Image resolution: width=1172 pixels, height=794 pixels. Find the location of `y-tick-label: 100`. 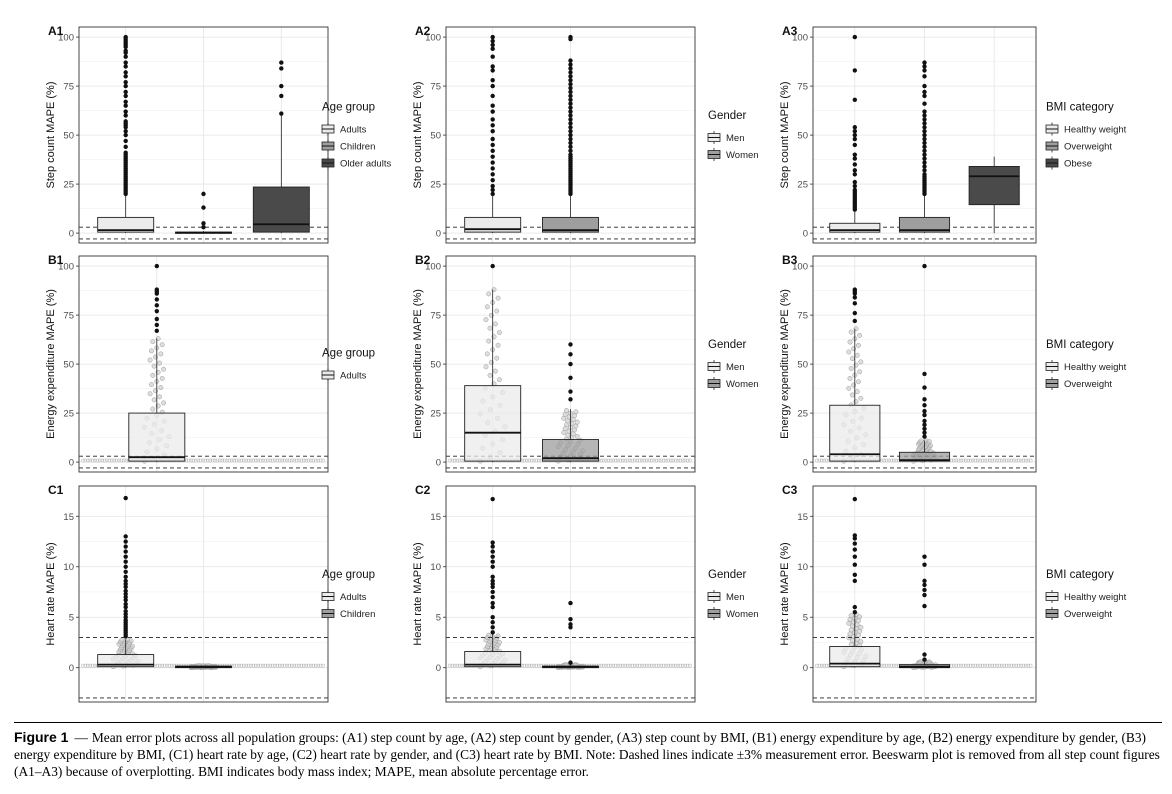

y-tick-label: 100 is located at coordinates (66, 38).